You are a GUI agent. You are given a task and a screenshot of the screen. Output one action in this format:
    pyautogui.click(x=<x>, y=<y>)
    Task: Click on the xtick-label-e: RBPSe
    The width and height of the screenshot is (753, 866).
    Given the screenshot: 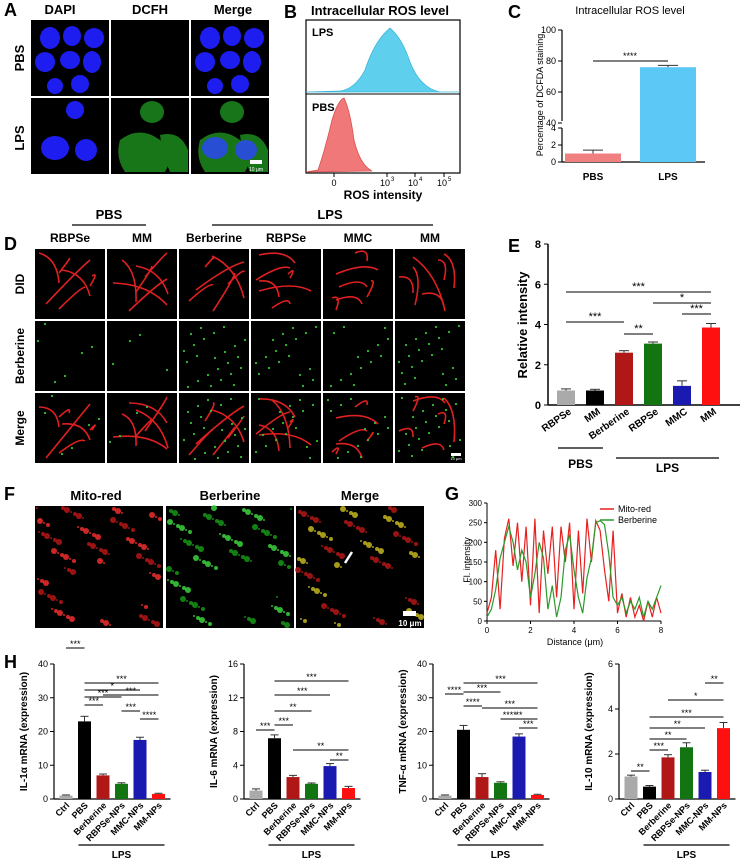 What is the action you would take?
    pyautogui.click(x=644, y=420)
    